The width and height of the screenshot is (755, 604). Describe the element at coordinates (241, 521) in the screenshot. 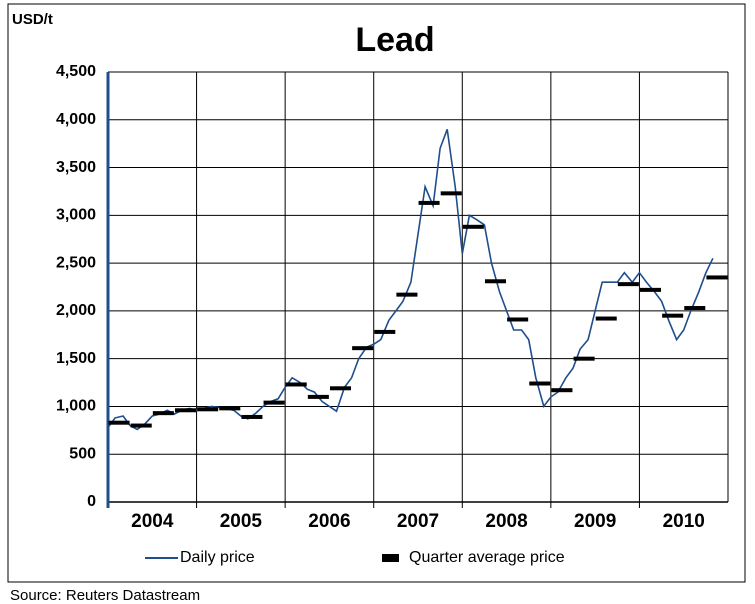

I see `x-tick-label: 2005` at that location.